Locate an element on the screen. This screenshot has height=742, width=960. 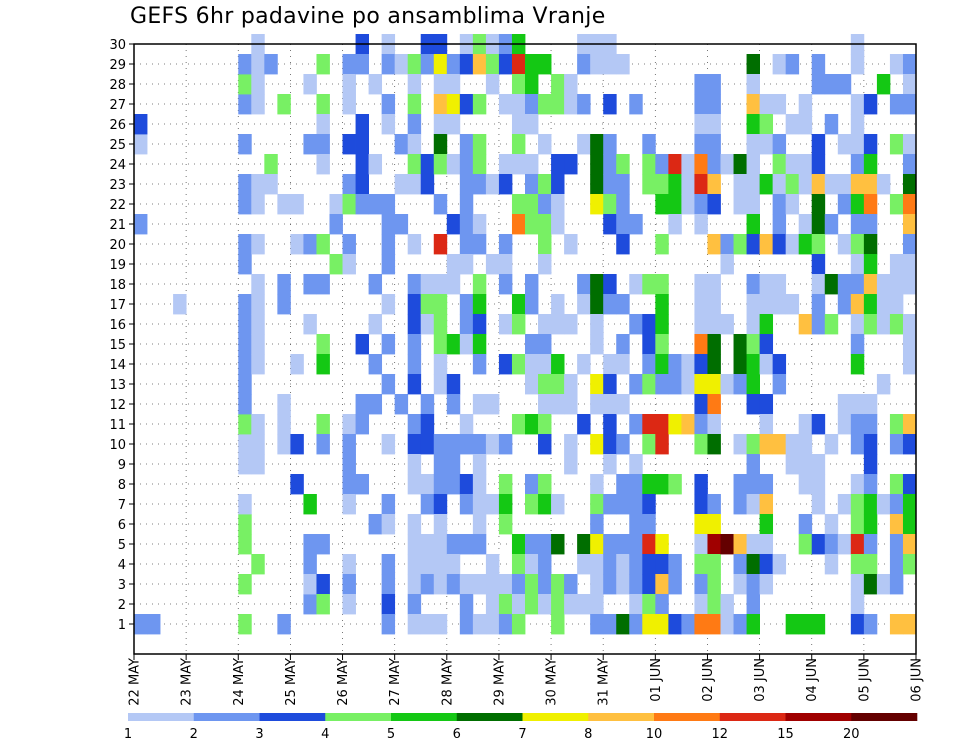
y-tick-label: 5 is located at coordinates (122, 545).